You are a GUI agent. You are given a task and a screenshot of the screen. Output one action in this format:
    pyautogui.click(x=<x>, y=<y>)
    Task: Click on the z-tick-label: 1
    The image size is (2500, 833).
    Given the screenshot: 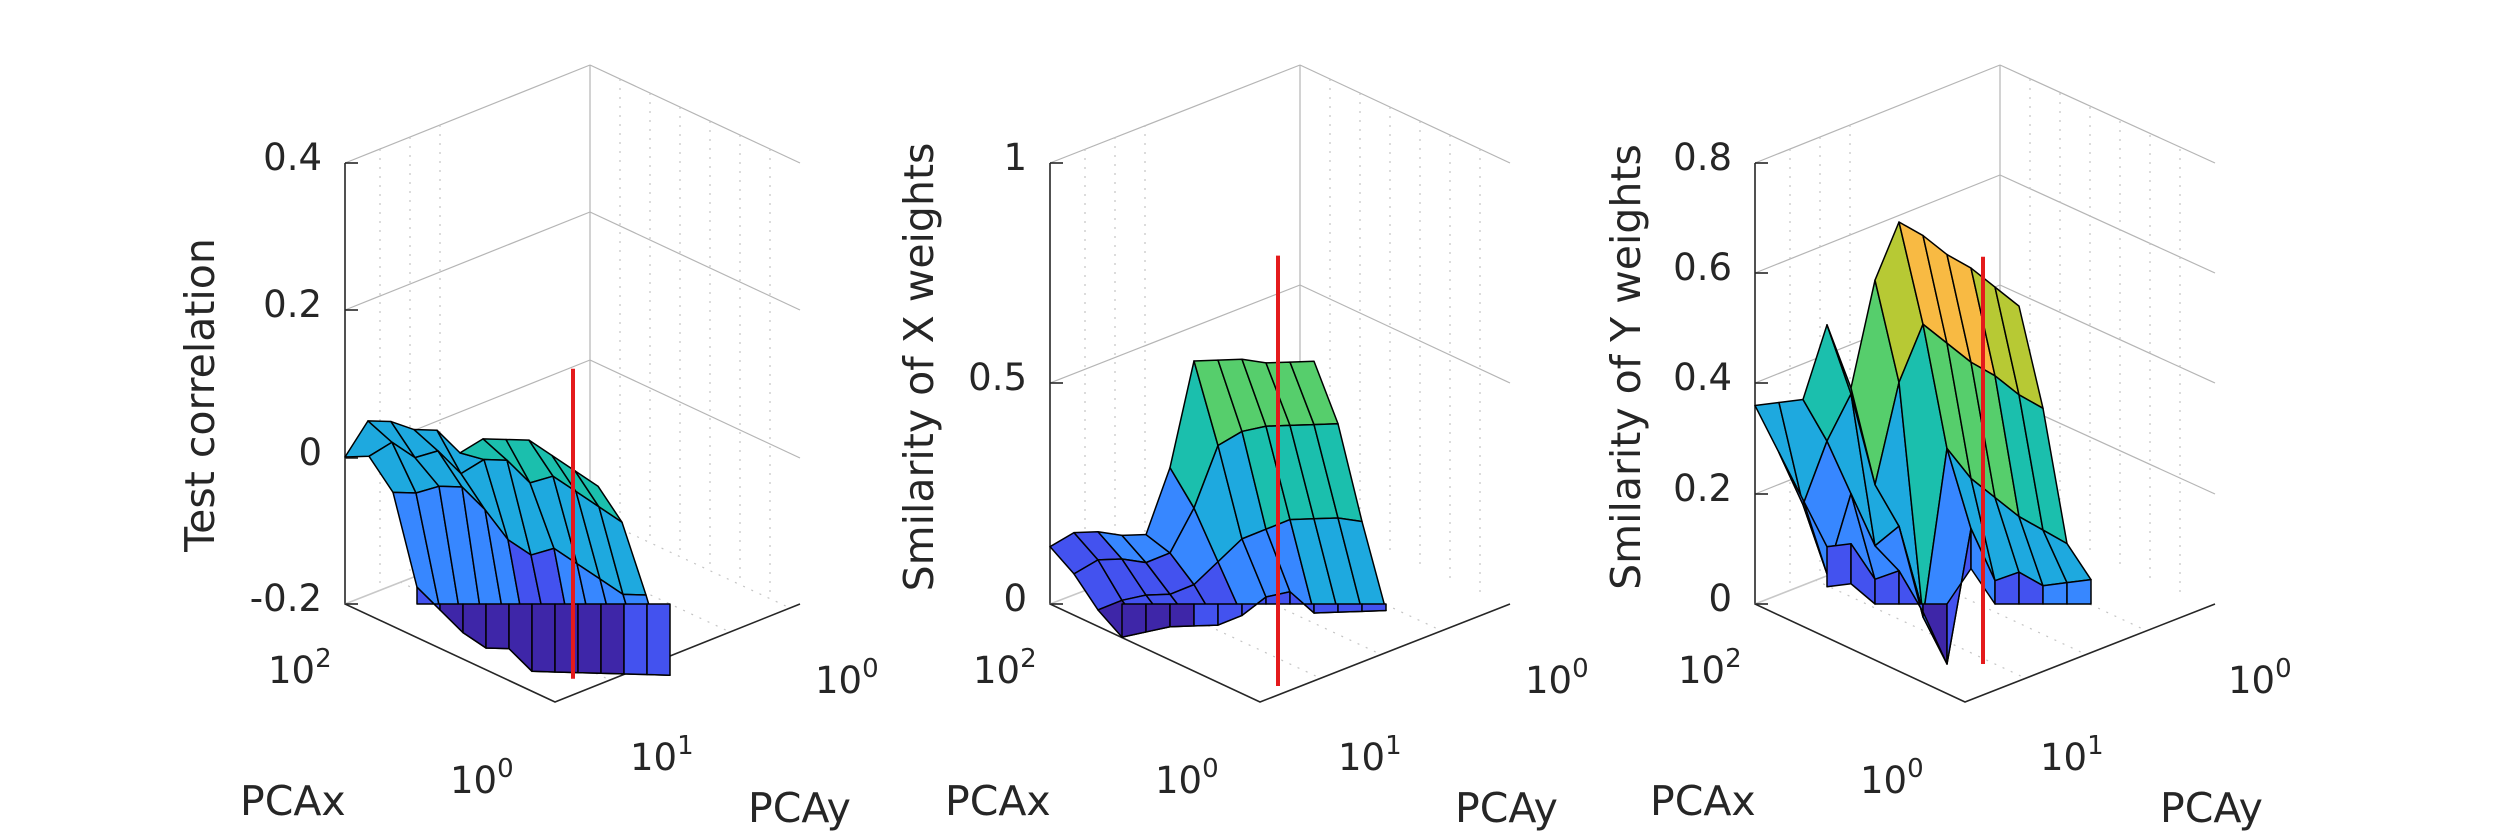 What is the action you would take?
    pyautogui.click(x=1015, y=157)
    